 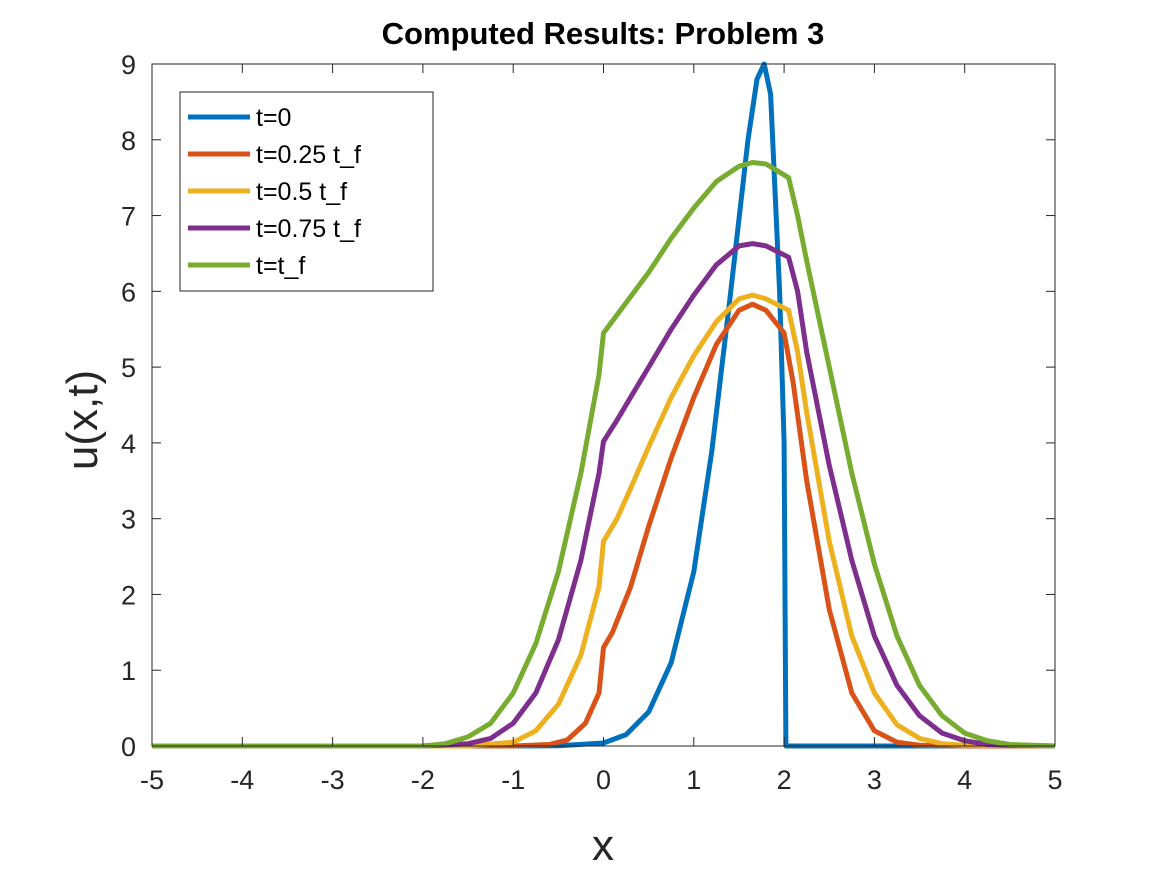 What do you see at coordinates (603, 33) in the screenshot?
I see `chart-title: Computed Results: Problem 3` at bounding box center [603, 33].